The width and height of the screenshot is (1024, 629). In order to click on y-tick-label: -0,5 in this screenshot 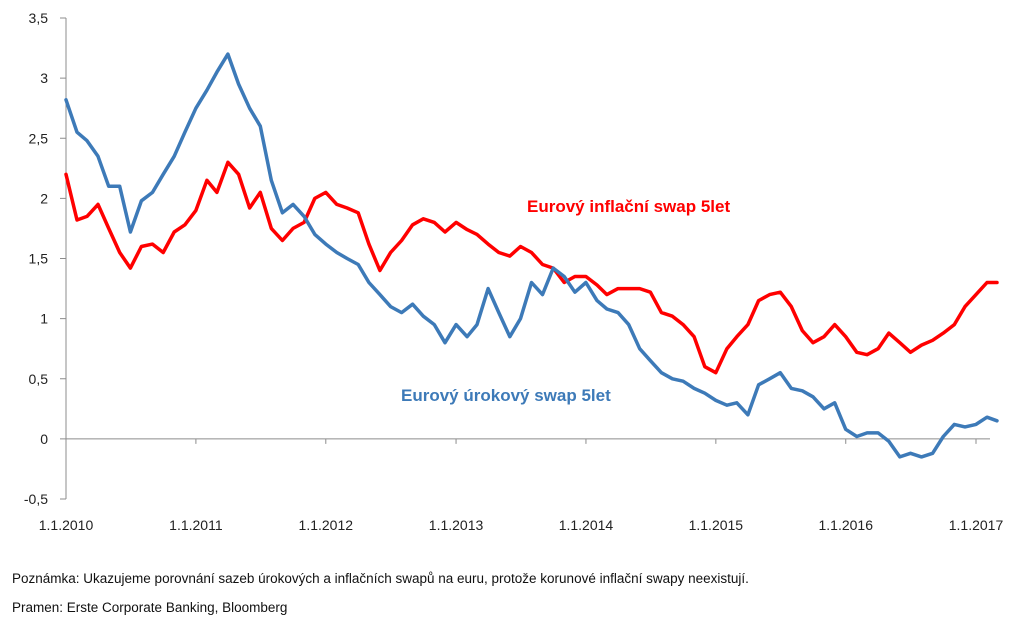, I will do `click(36, 499)`.